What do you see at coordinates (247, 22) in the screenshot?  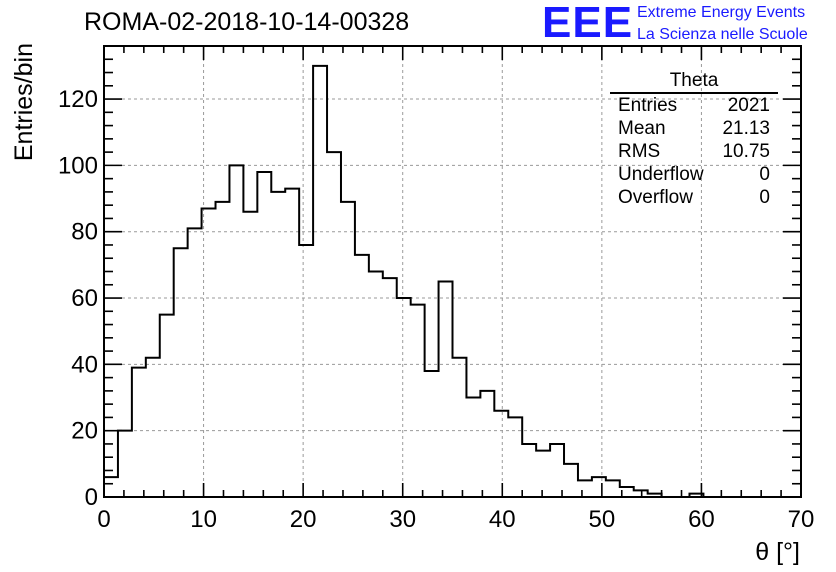 I see `chart-title: ROMA-02-2018-10-14-00328` at bounding box center [247, 22].